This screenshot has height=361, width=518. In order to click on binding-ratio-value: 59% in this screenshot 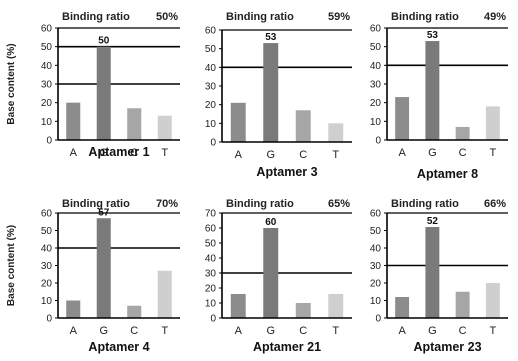, I will do `click(339, 17)`.